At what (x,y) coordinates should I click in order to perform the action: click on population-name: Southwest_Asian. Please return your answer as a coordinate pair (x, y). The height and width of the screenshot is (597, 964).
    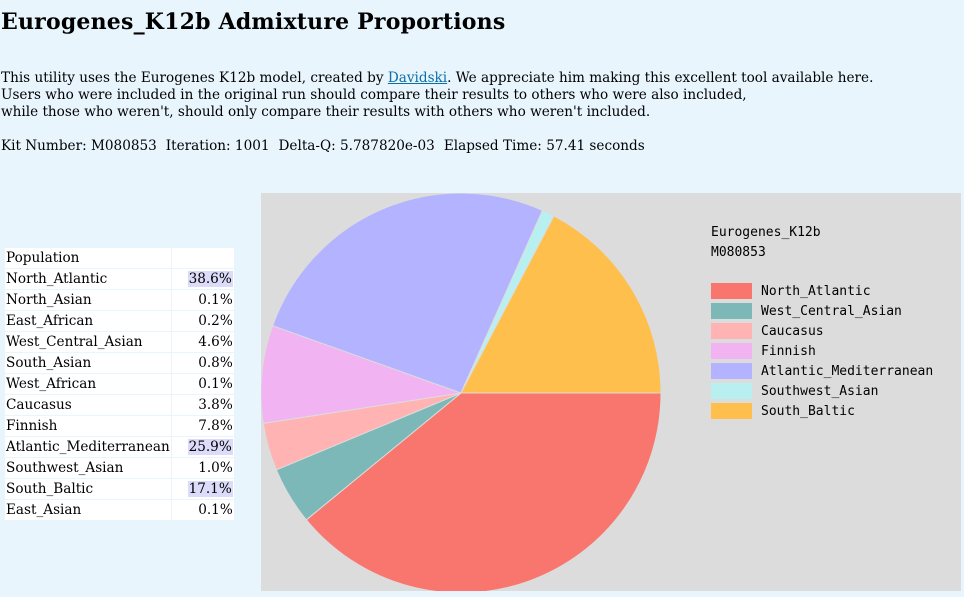
    Looking at the image, I should click on (88, 468).